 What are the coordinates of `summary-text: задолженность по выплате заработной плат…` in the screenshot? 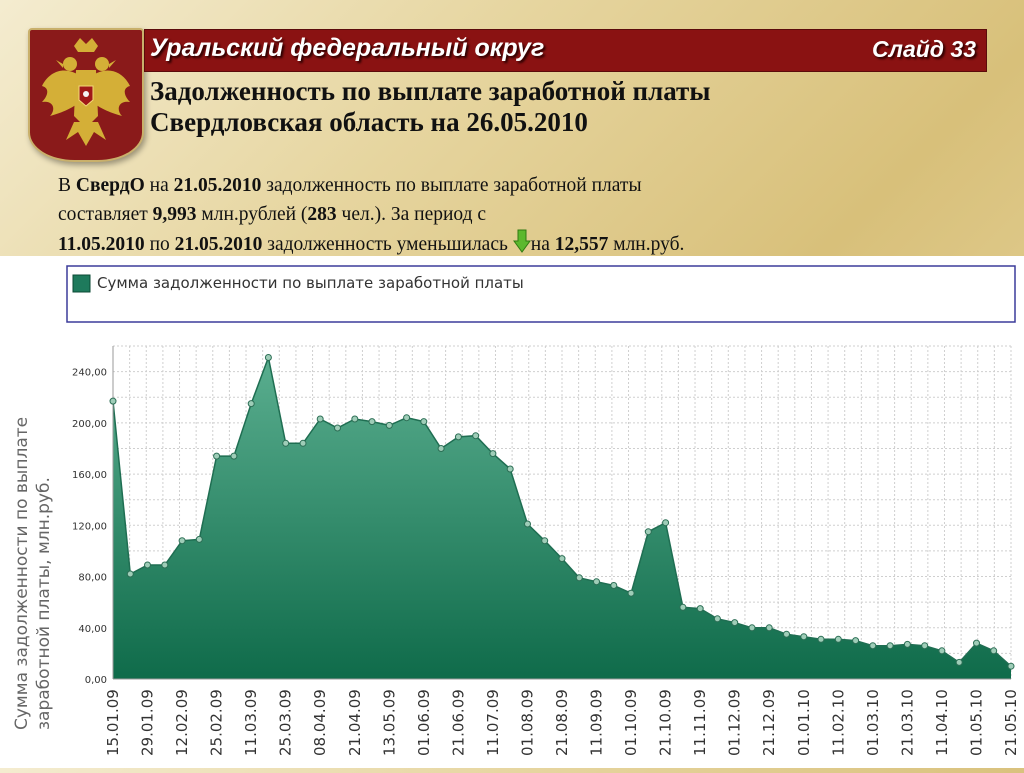 It's located at (451, 185).